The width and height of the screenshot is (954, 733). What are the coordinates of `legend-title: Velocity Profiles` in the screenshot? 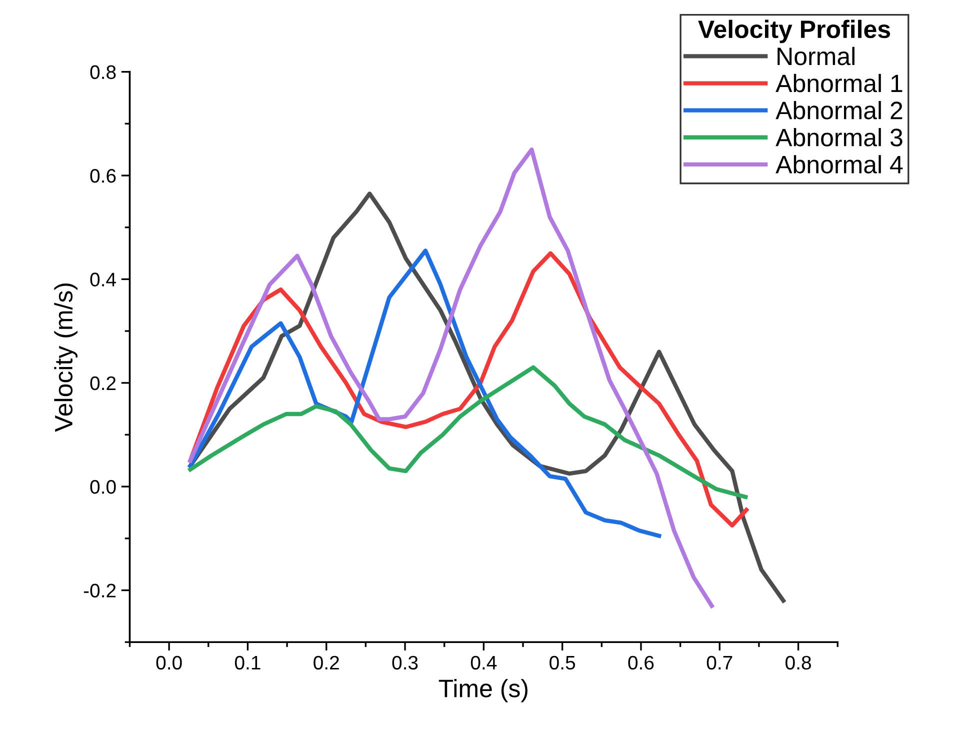 It's located at (794, 32).